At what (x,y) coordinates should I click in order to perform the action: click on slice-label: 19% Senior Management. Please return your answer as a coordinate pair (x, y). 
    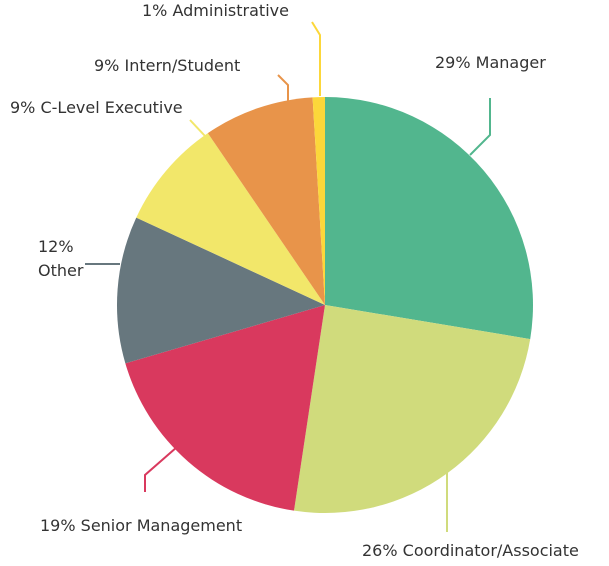
    Looking at the image, I should click on (141, 525).